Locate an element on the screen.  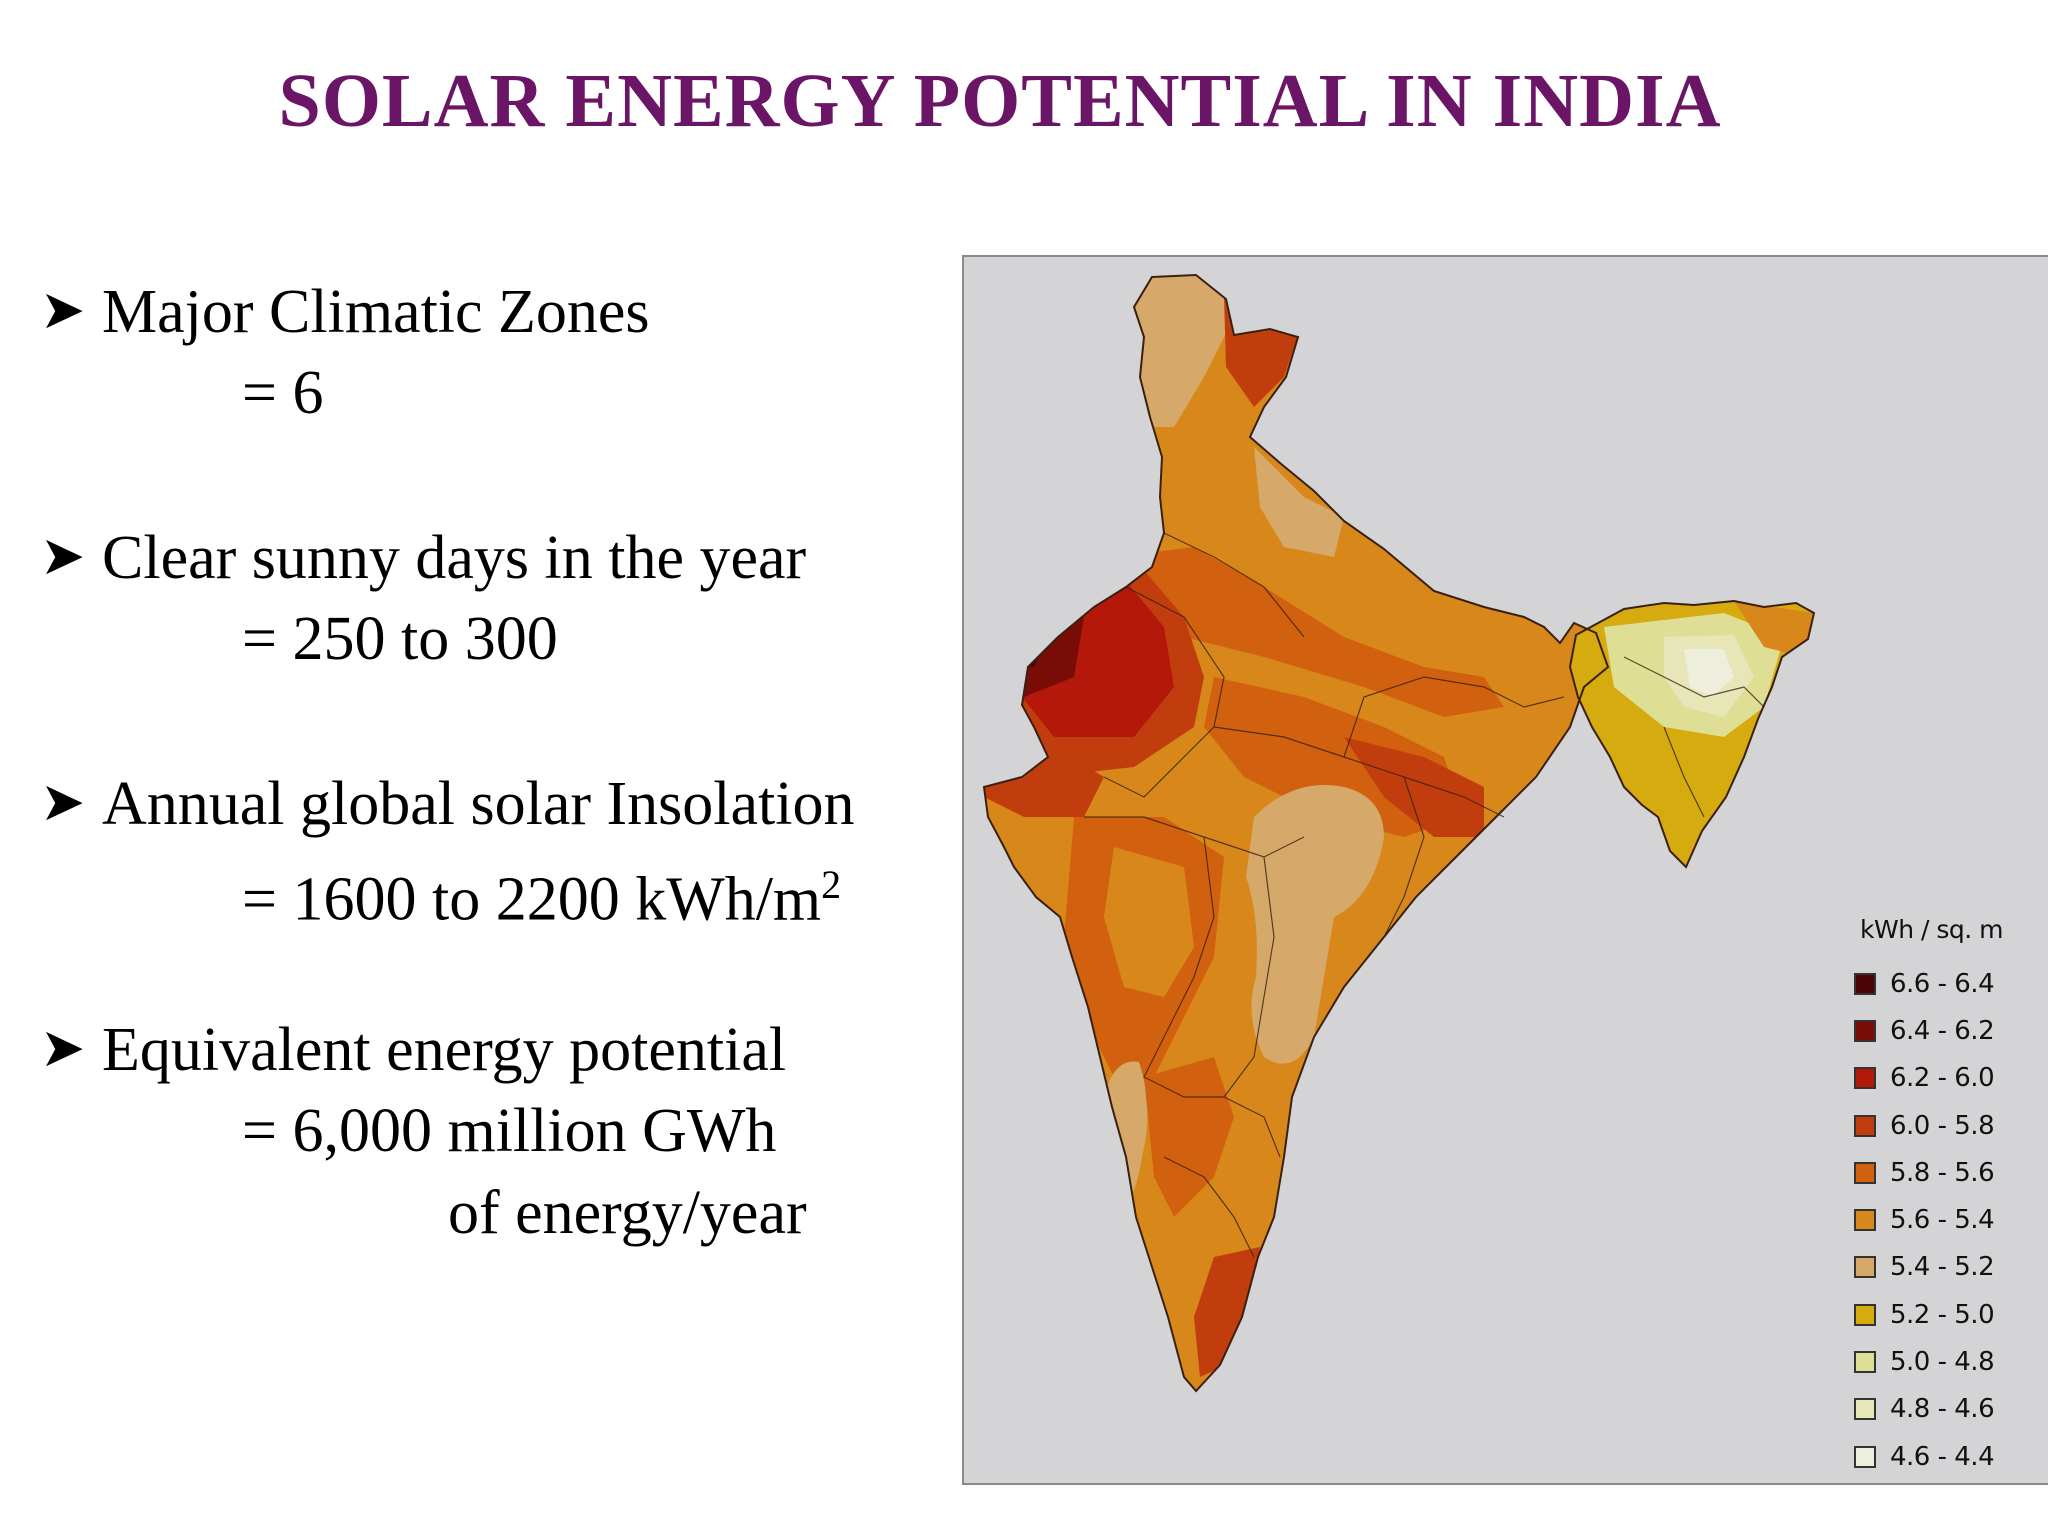
legend-label: 4.8 - 4.6 is located at coordinates (1942, 1409).